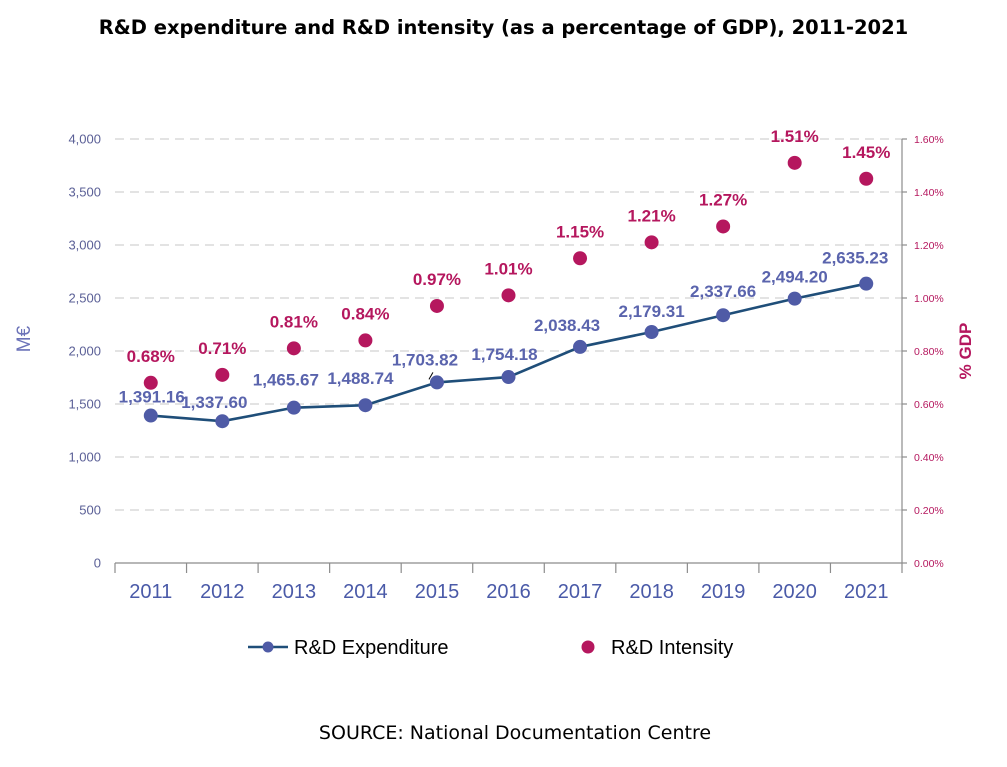 Image resolution: width=1007 pixels, height=767 pixels. What do you see at coordinates (929, 299) in the screenshot?
I see `y-right-tick-label: 1.00%` at bounding box center [929, 299].